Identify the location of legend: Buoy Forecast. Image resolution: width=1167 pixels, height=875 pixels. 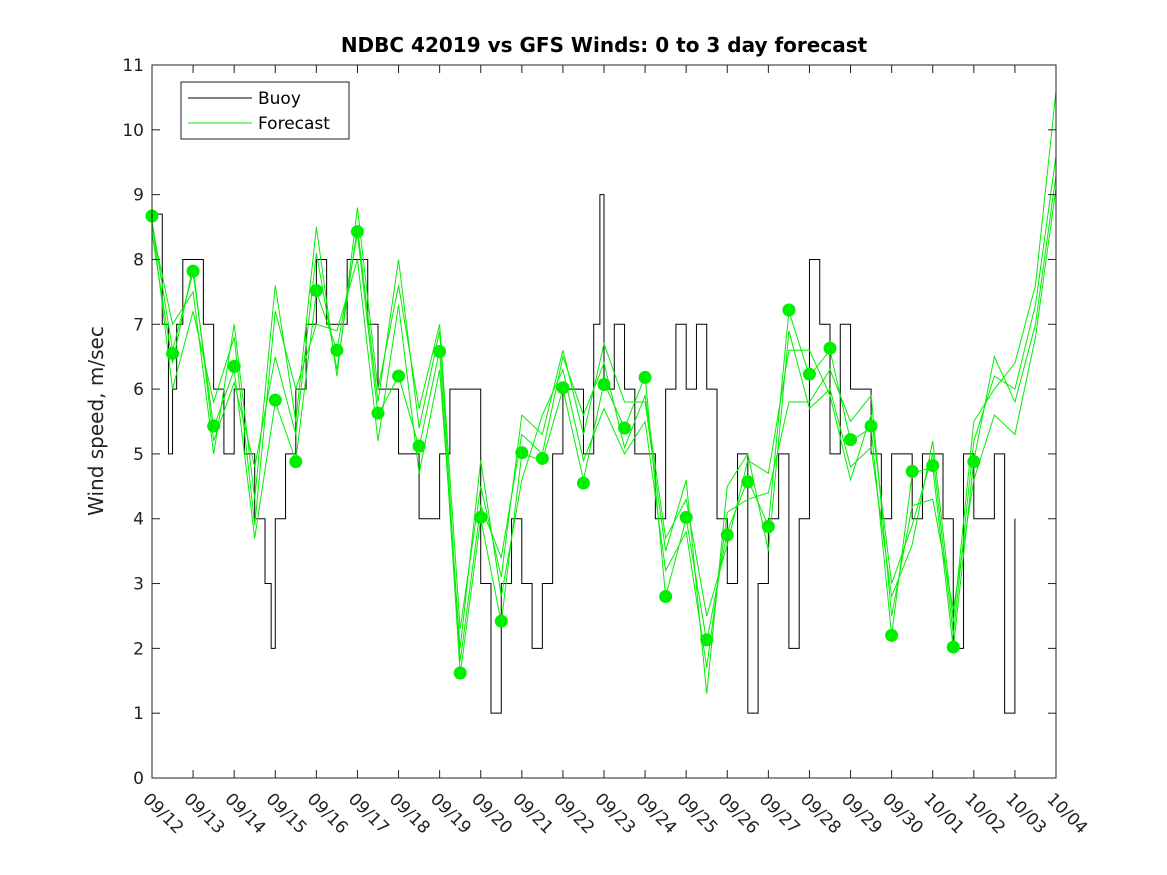
(265, 110).